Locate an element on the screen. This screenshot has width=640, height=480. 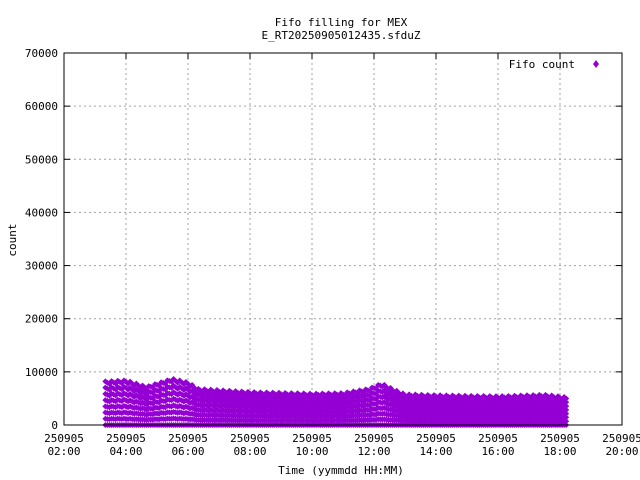
x-tick-label-time: 16:00 is located at coordinates (497, 451).